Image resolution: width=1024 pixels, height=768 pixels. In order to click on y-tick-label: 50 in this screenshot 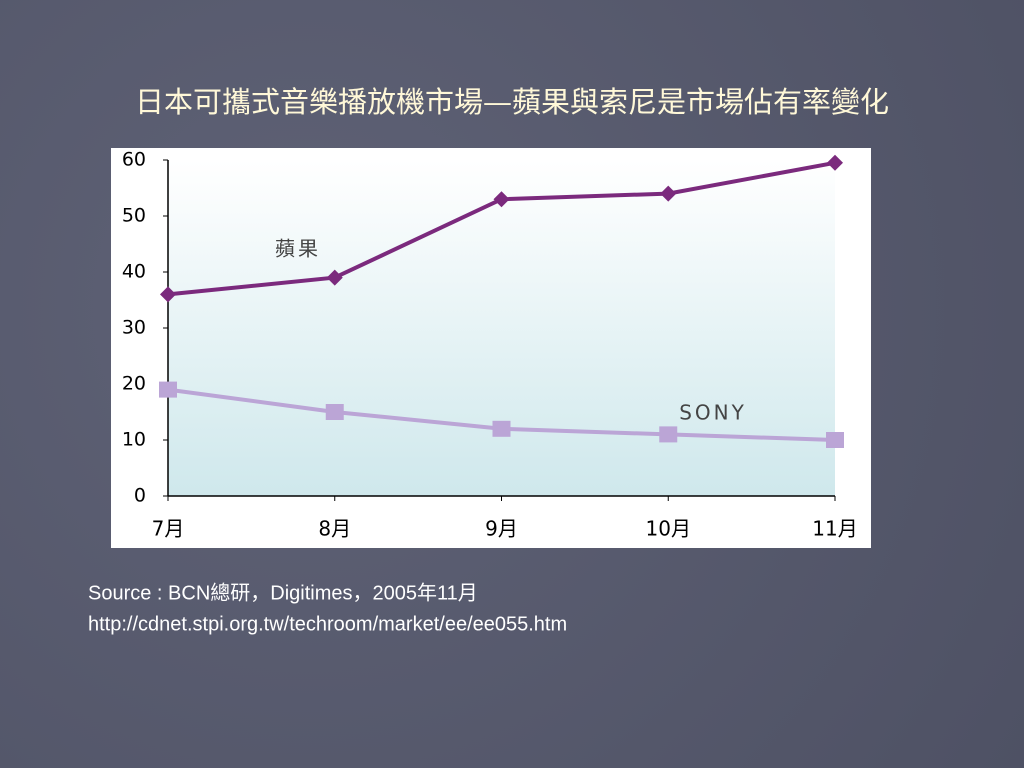, I will do `click(134, 216)`.